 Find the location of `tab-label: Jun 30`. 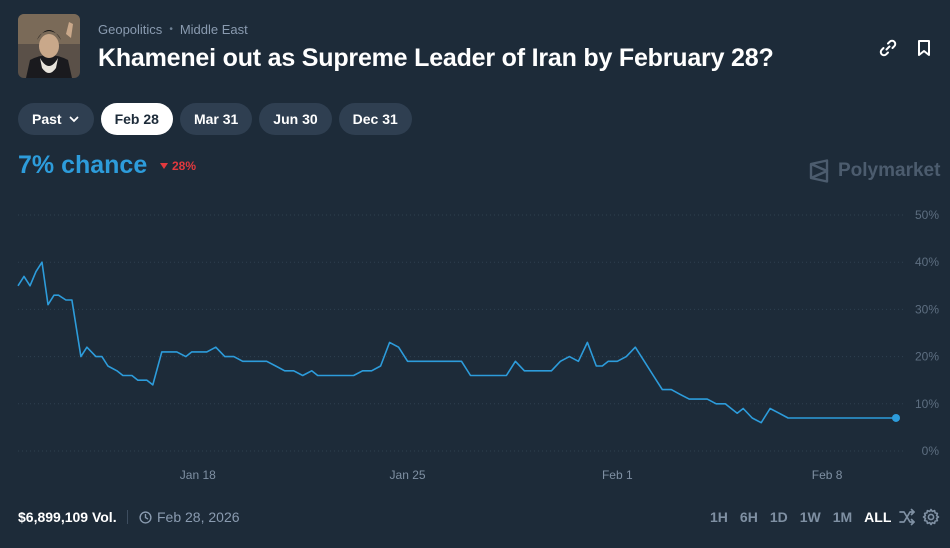

tab-label: Jun 30 is located at coordinates (295, 119).